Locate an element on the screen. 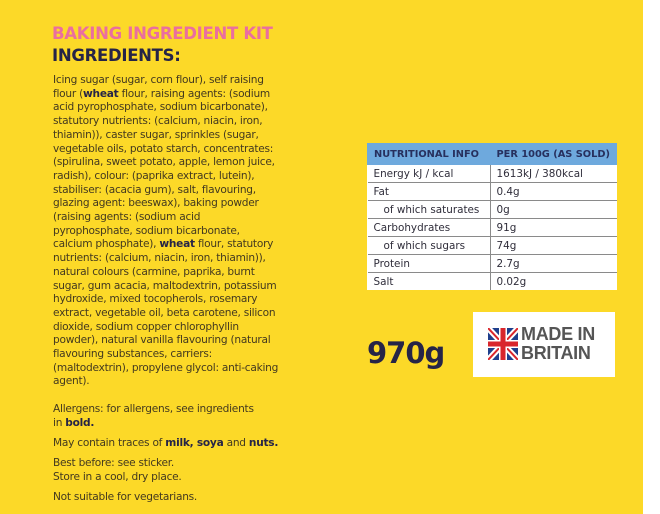  nutrition-header-value: PER 100G (AS SOLD) is located at coordinates (553, 154).